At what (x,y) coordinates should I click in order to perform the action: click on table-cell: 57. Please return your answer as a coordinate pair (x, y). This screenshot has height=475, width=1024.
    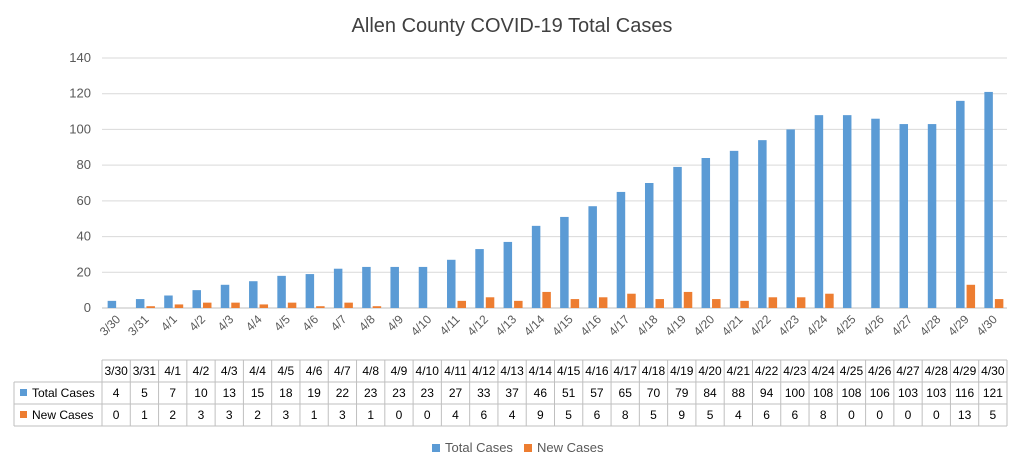
    Looking at the image, I should click on (597, 393).